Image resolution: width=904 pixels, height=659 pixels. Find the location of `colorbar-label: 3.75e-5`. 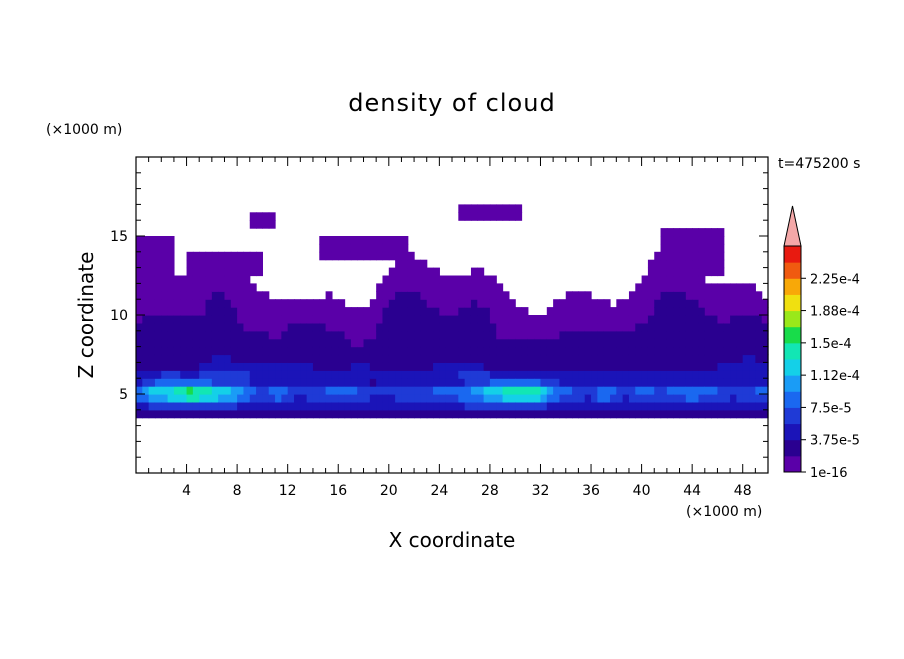

colorbar-label: 3.75e-5 is located at coordinates (835, 441).